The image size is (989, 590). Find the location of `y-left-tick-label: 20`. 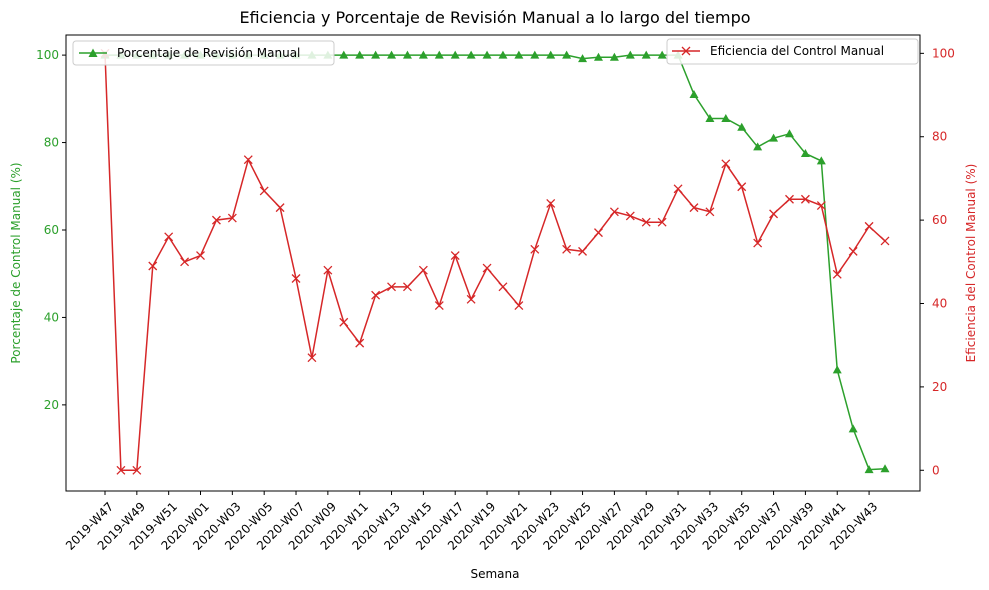

y-left-tick-label: 20 is located at coordinates (51, 405).